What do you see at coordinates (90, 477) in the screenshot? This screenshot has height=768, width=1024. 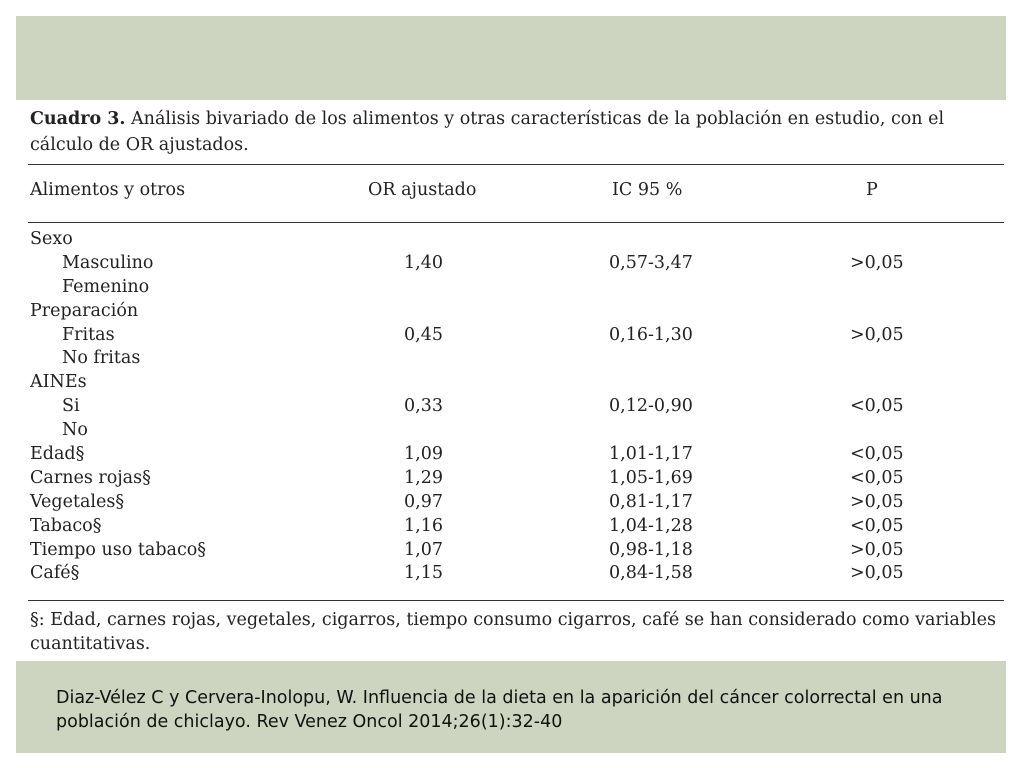 I see `row-label: Carnes rojas§` at bounding box center [90, 477].